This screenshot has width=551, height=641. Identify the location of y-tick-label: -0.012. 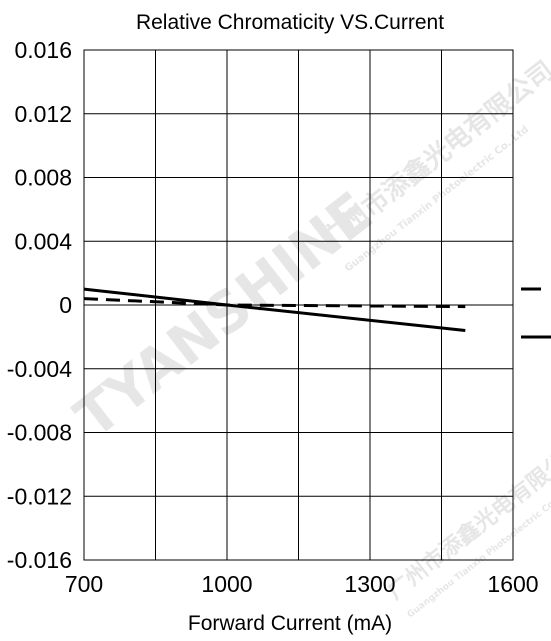
(39, 496).